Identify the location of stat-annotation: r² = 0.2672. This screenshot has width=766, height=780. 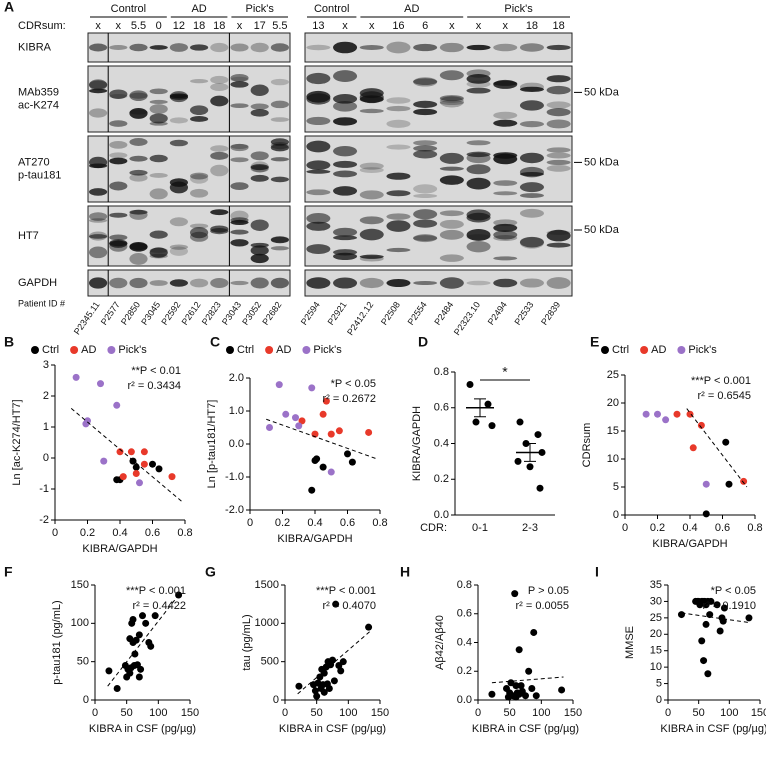
(349, 399).